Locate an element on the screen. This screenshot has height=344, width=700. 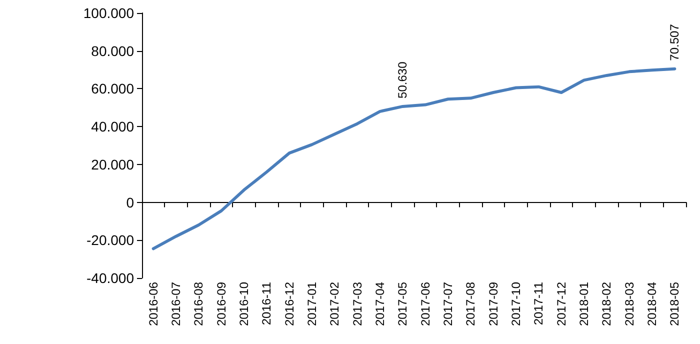
y-tick-label: 40.000 is located at coordinates (112, 126).